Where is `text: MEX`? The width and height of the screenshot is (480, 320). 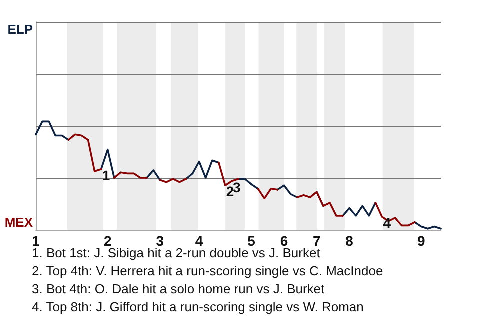
text: MEX is located at coordinates (19, 222).